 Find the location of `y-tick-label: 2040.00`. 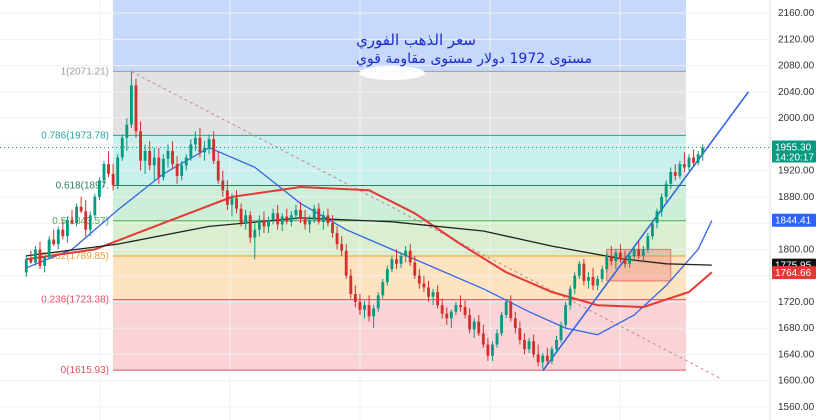

y-tick-label: 2040.00 is located at coordinates (796, 92).